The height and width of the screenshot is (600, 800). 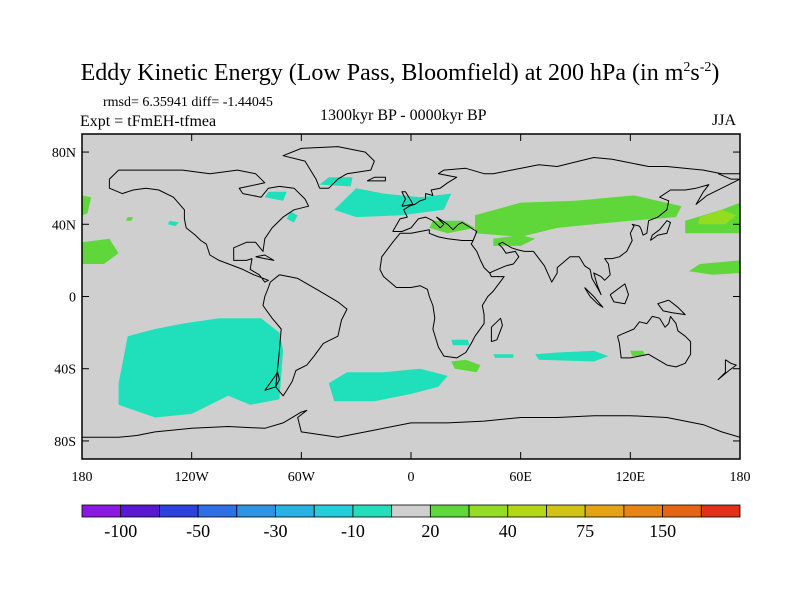 What do you see at coordinates (466, 366) in the screenshot?
I see `region-south-africa-positive` at bounding box center [466, 366].